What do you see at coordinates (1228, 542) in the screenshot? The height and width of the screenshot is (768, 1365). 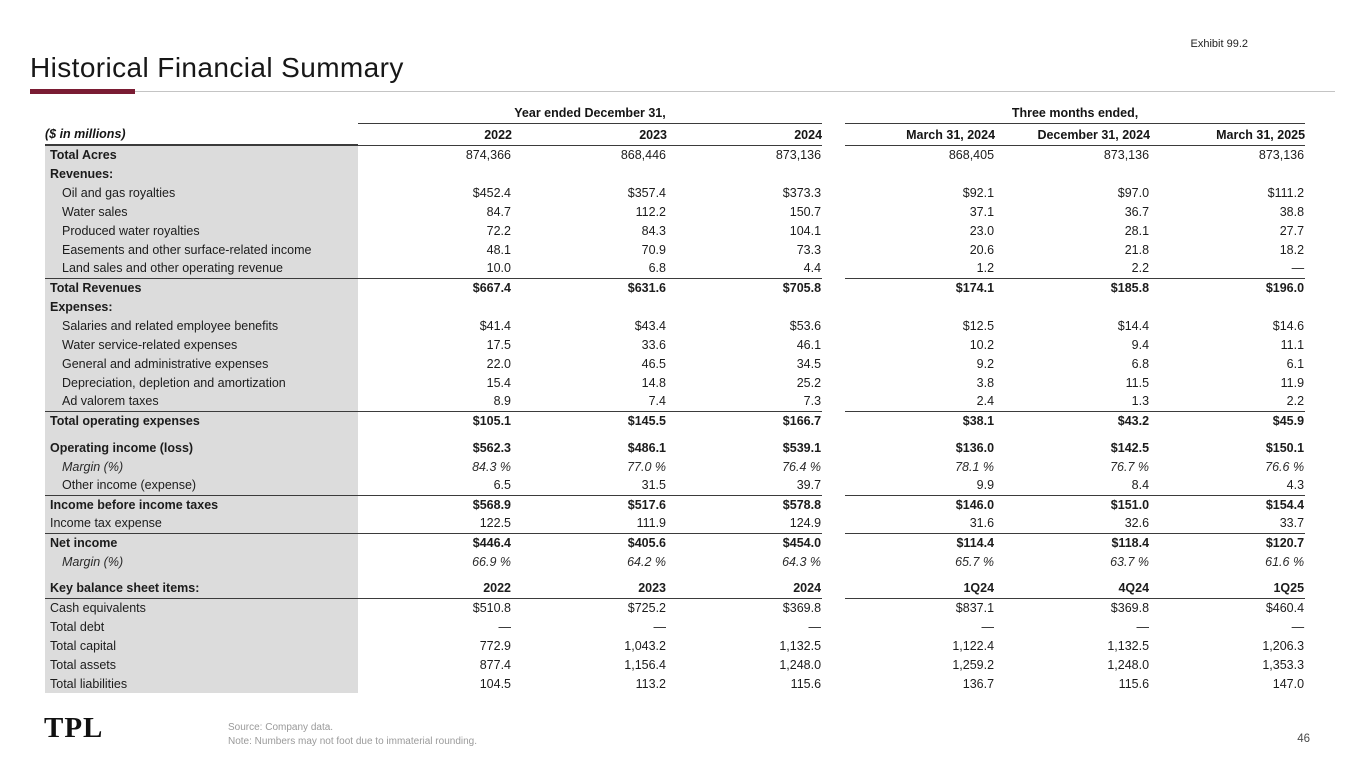 I see `cell: $120.7` at bounding box center [1228, 542].